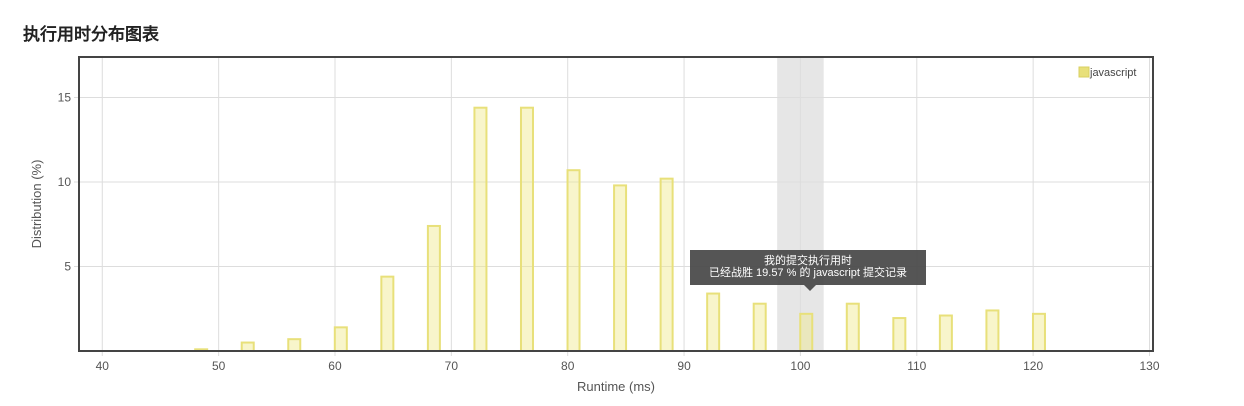  Describe the element at coordinates (1084, 72) in the screenshot. I see `legend-swatch` at that location.